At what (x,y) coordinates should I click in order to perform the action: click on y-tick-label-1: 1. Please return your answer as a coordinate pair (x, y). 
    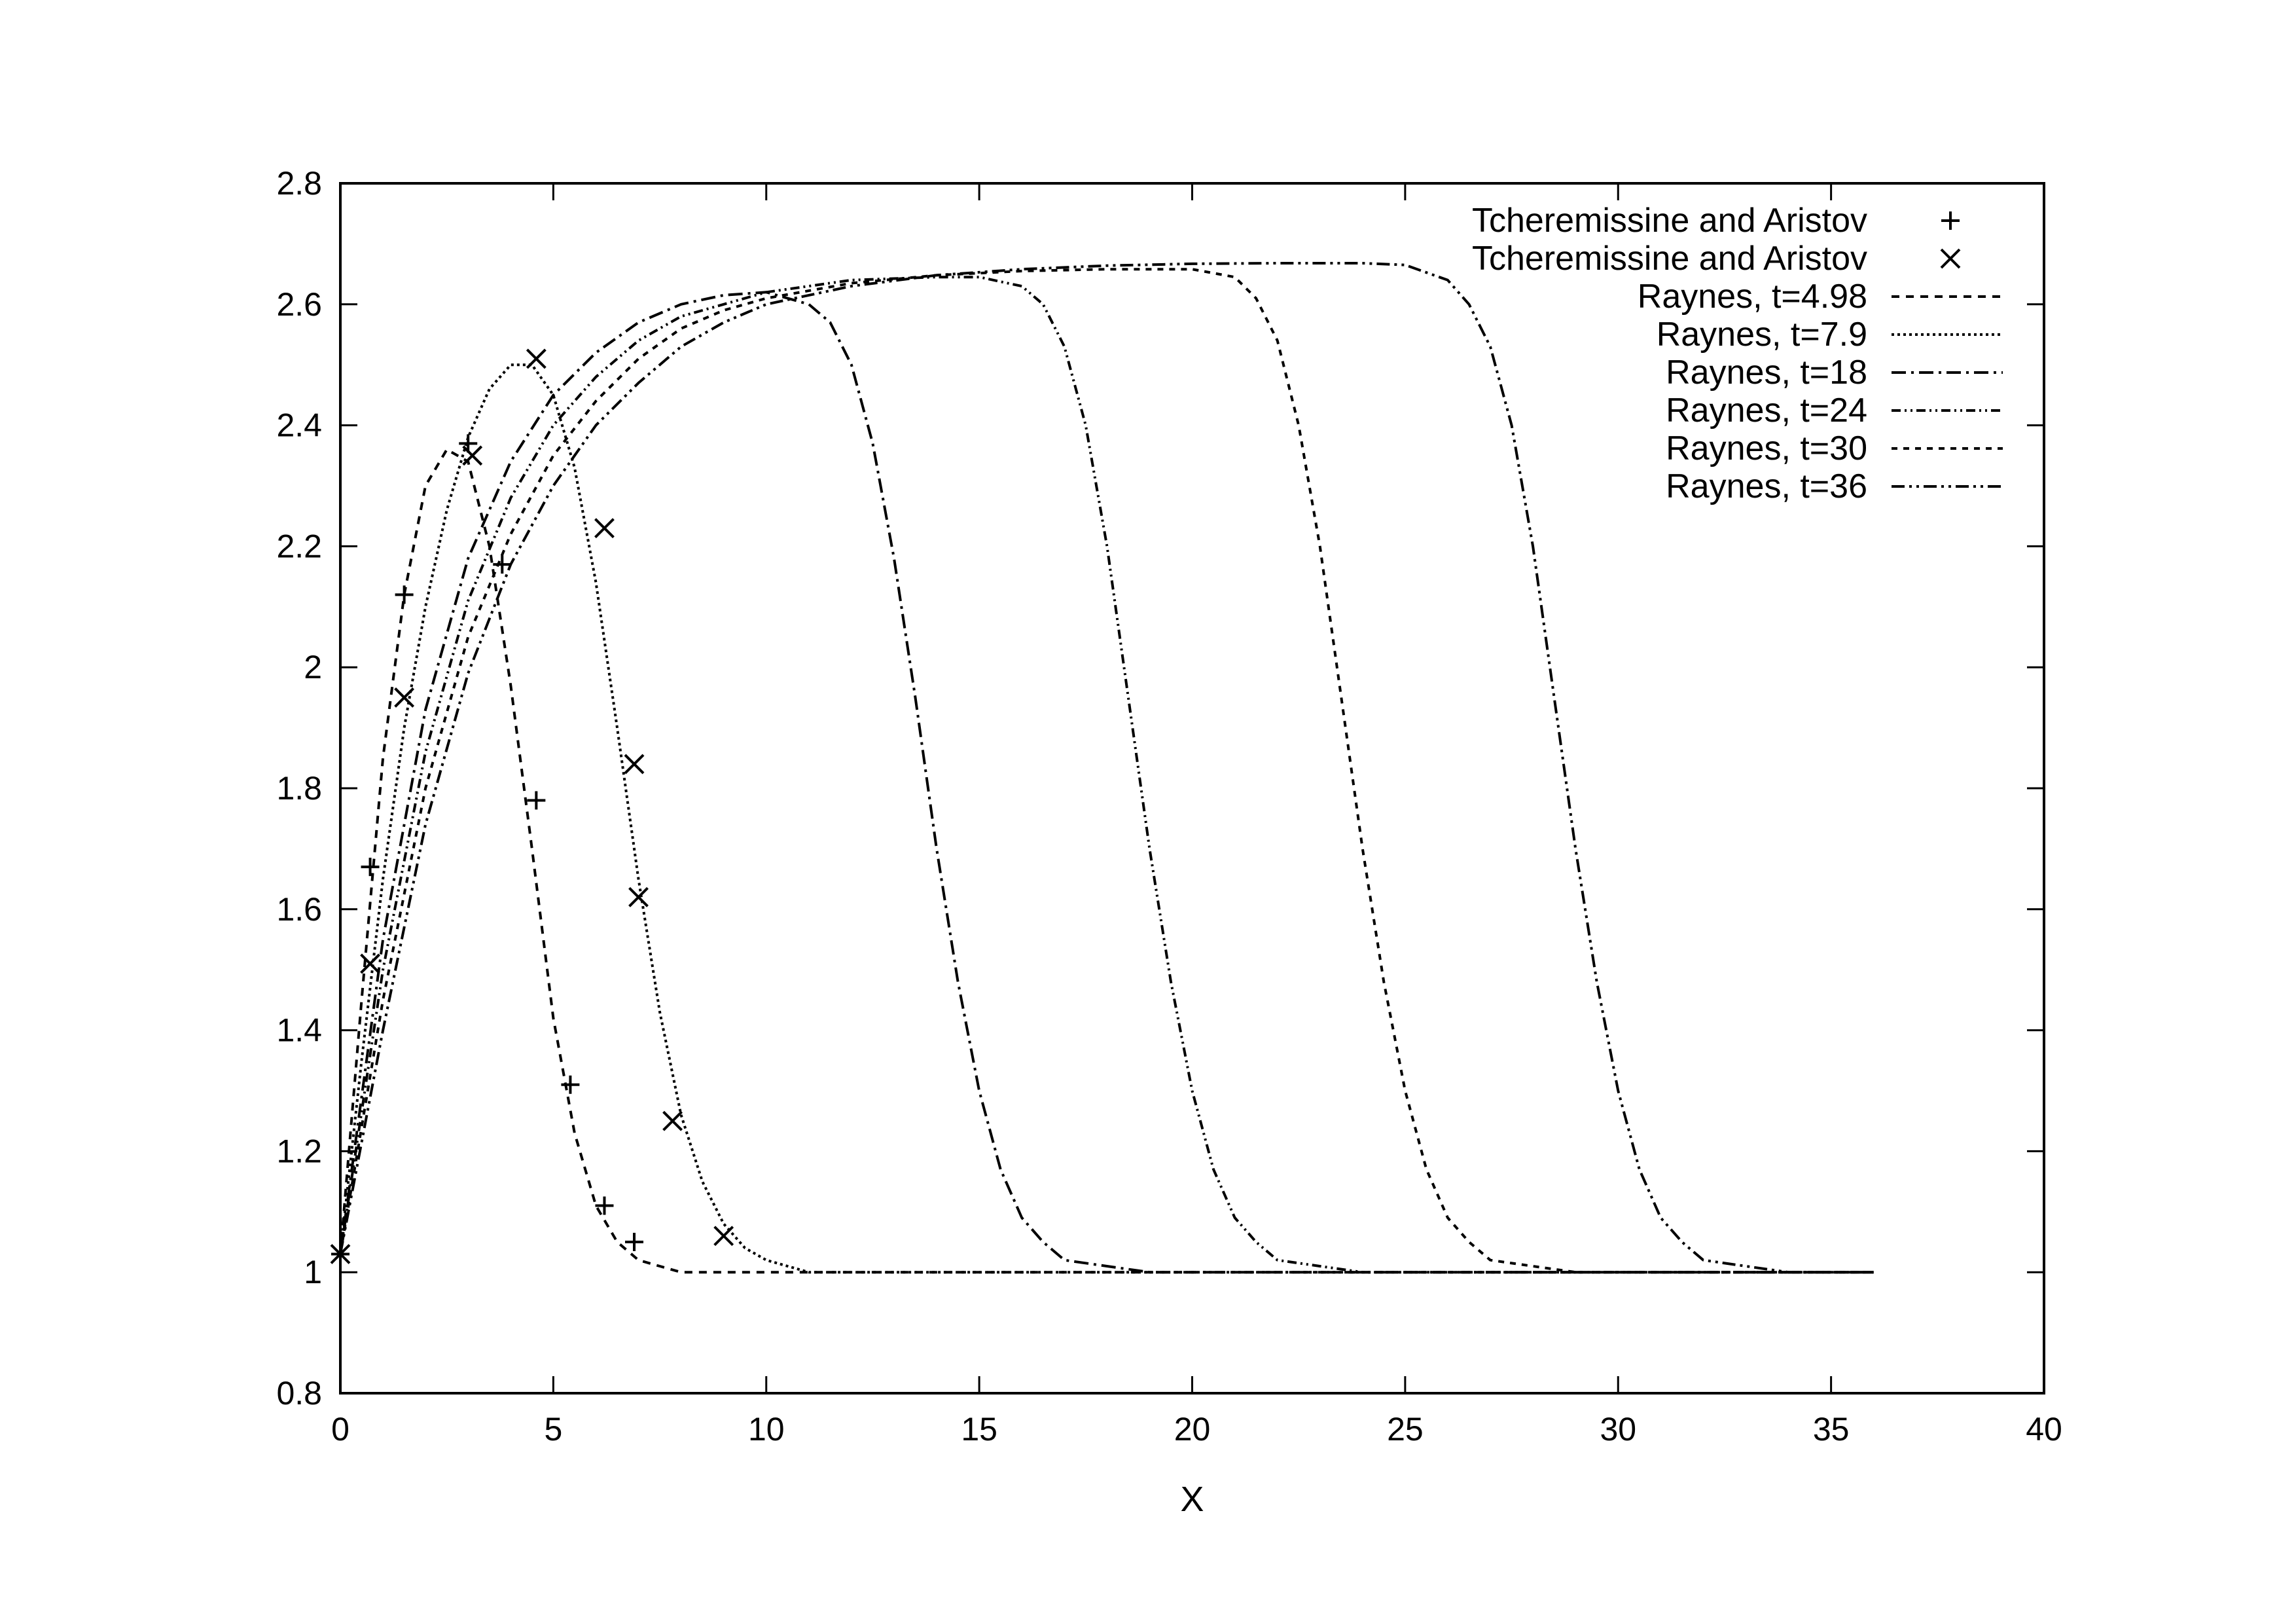
    Looking at the image, I should click on (313, 1272).